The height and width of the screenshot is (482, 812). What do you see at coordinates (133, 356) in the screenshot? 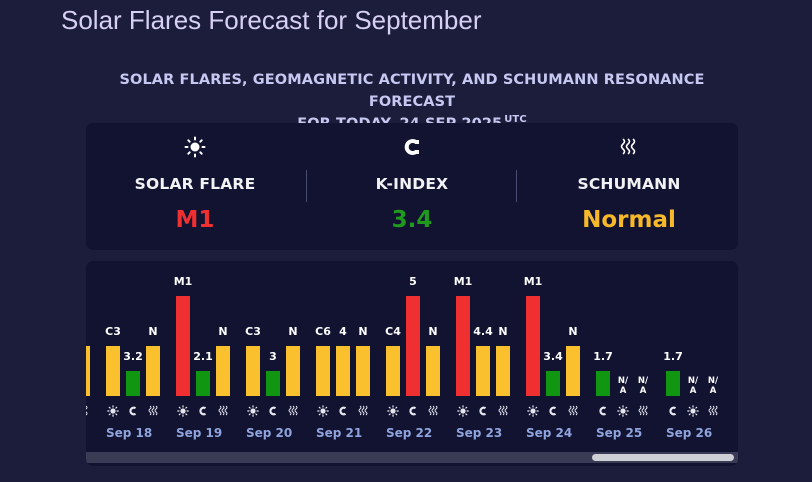
I see `k-index-bar-label: 3.2` at bounding box center [133, 356].